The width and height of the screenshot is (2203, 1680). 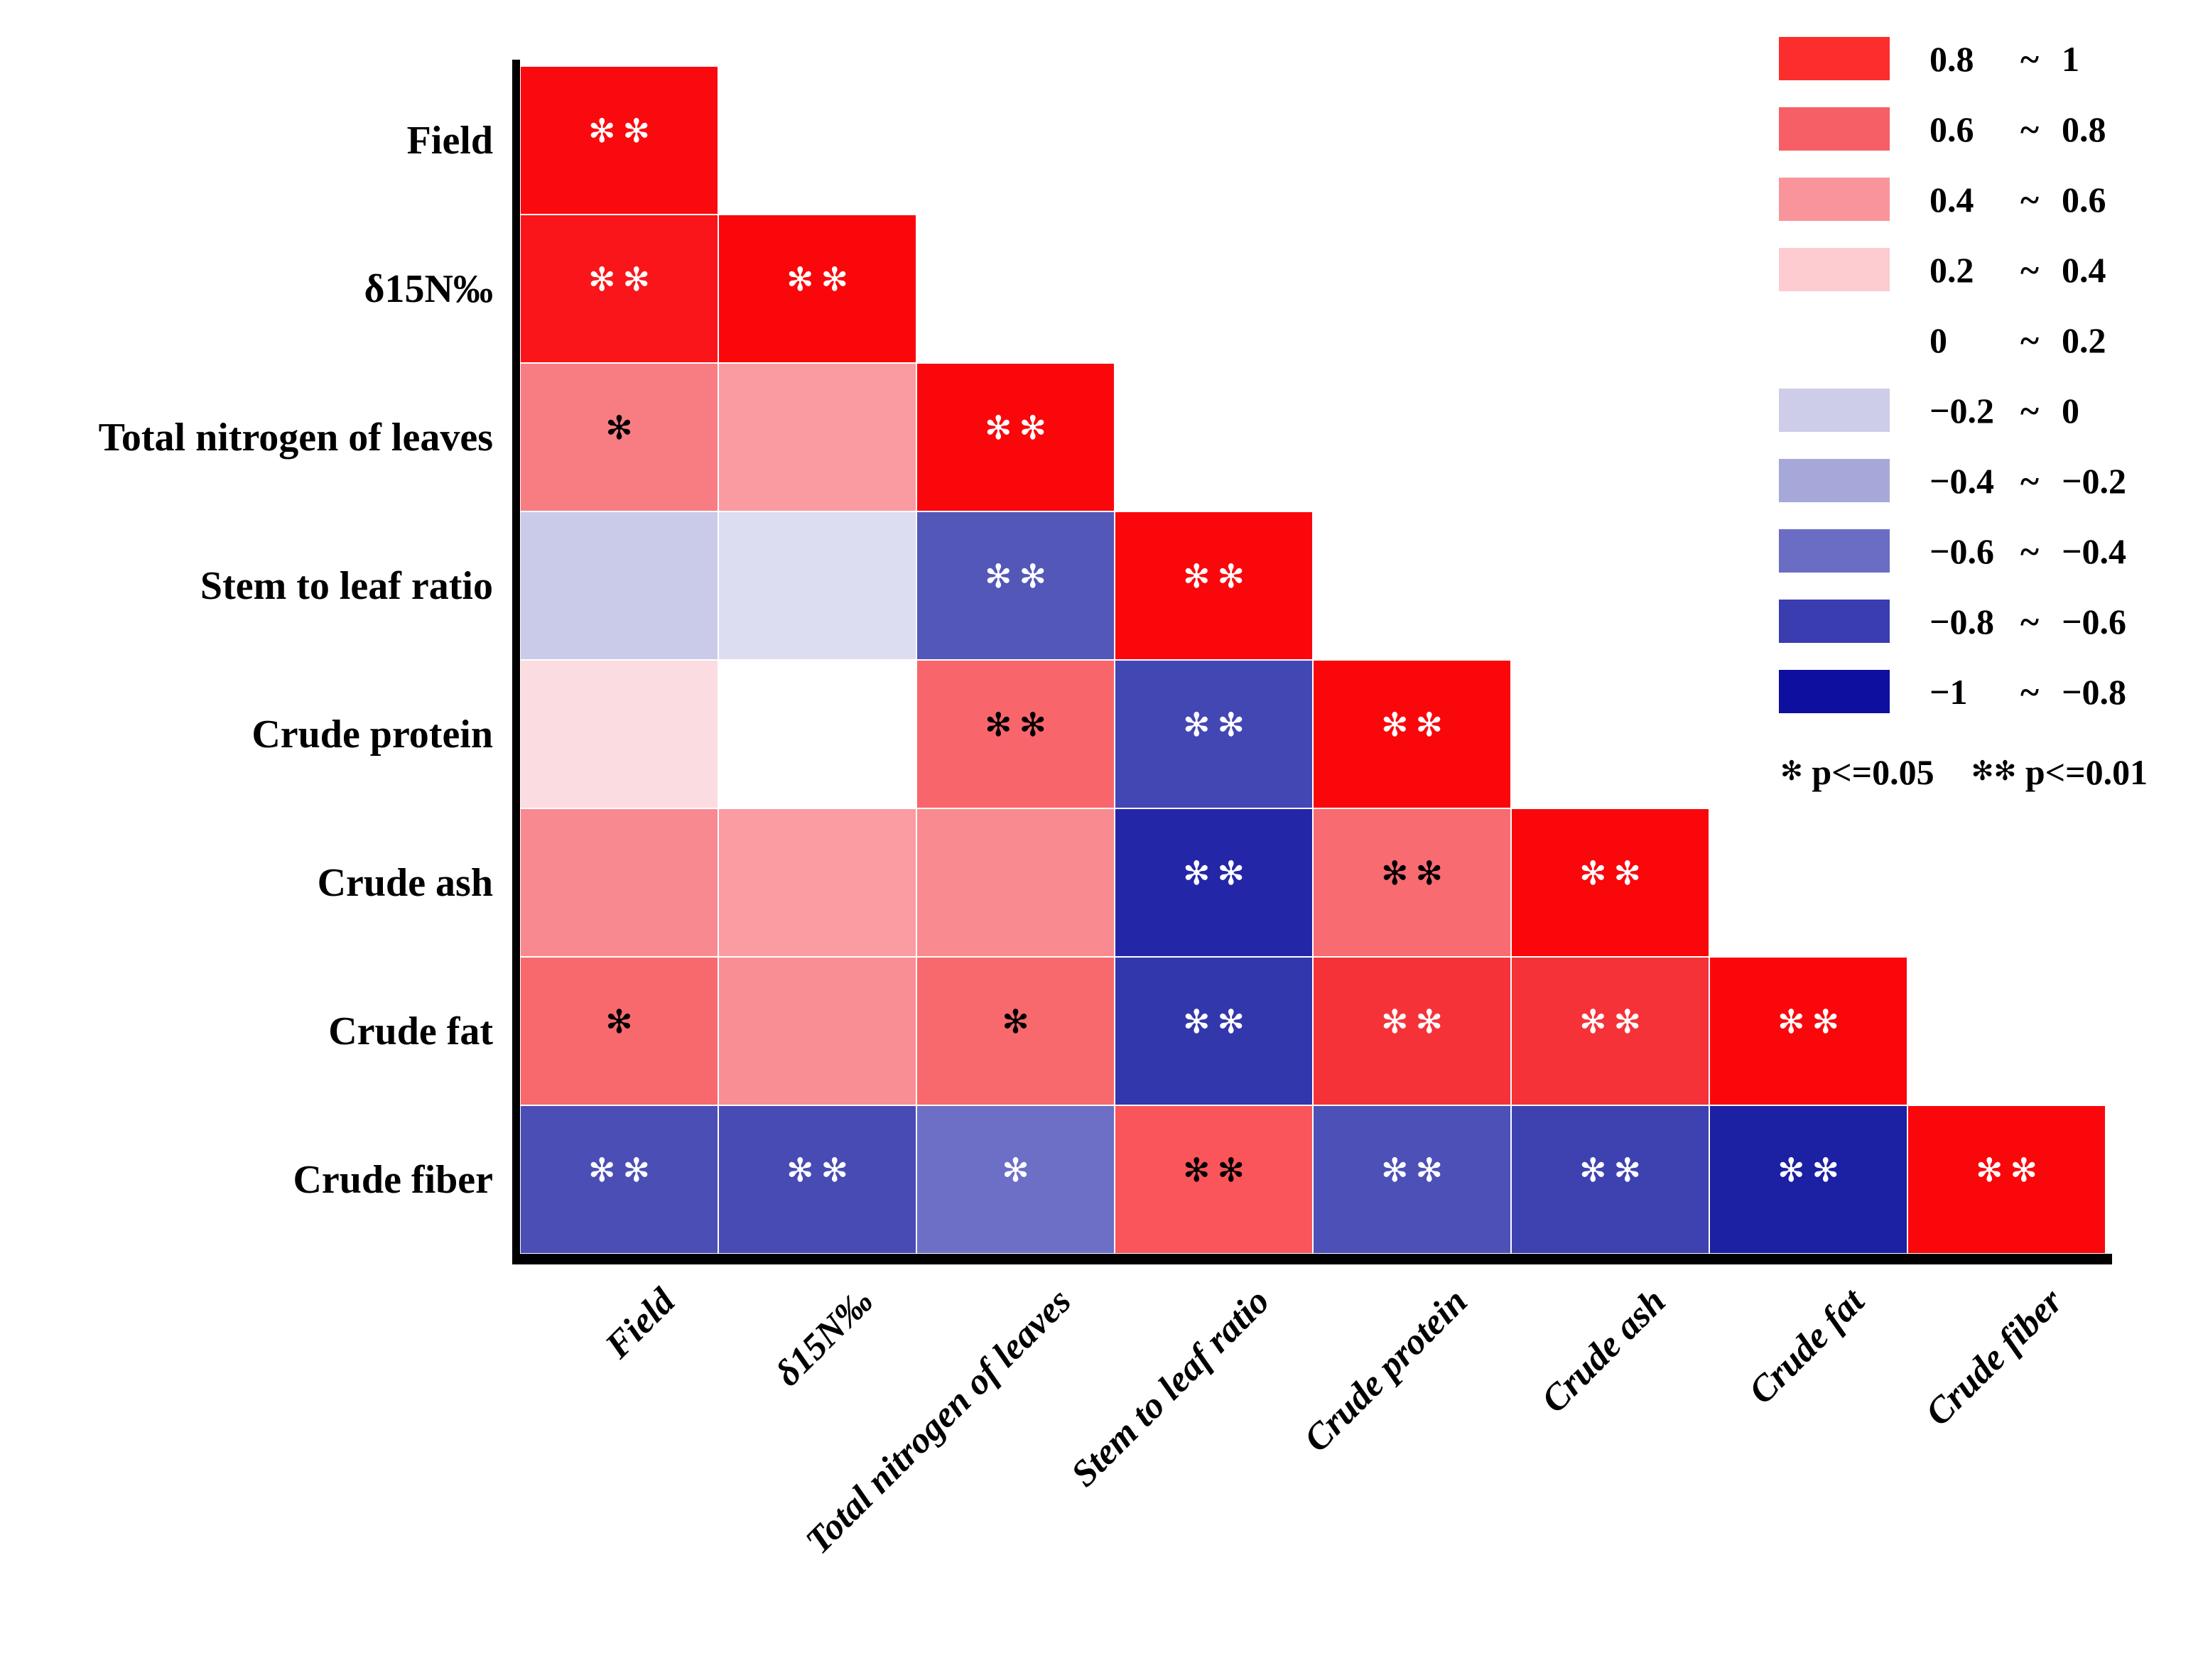 I want to click on legend-range-low: 0.4, so click(x=1951, y=200).